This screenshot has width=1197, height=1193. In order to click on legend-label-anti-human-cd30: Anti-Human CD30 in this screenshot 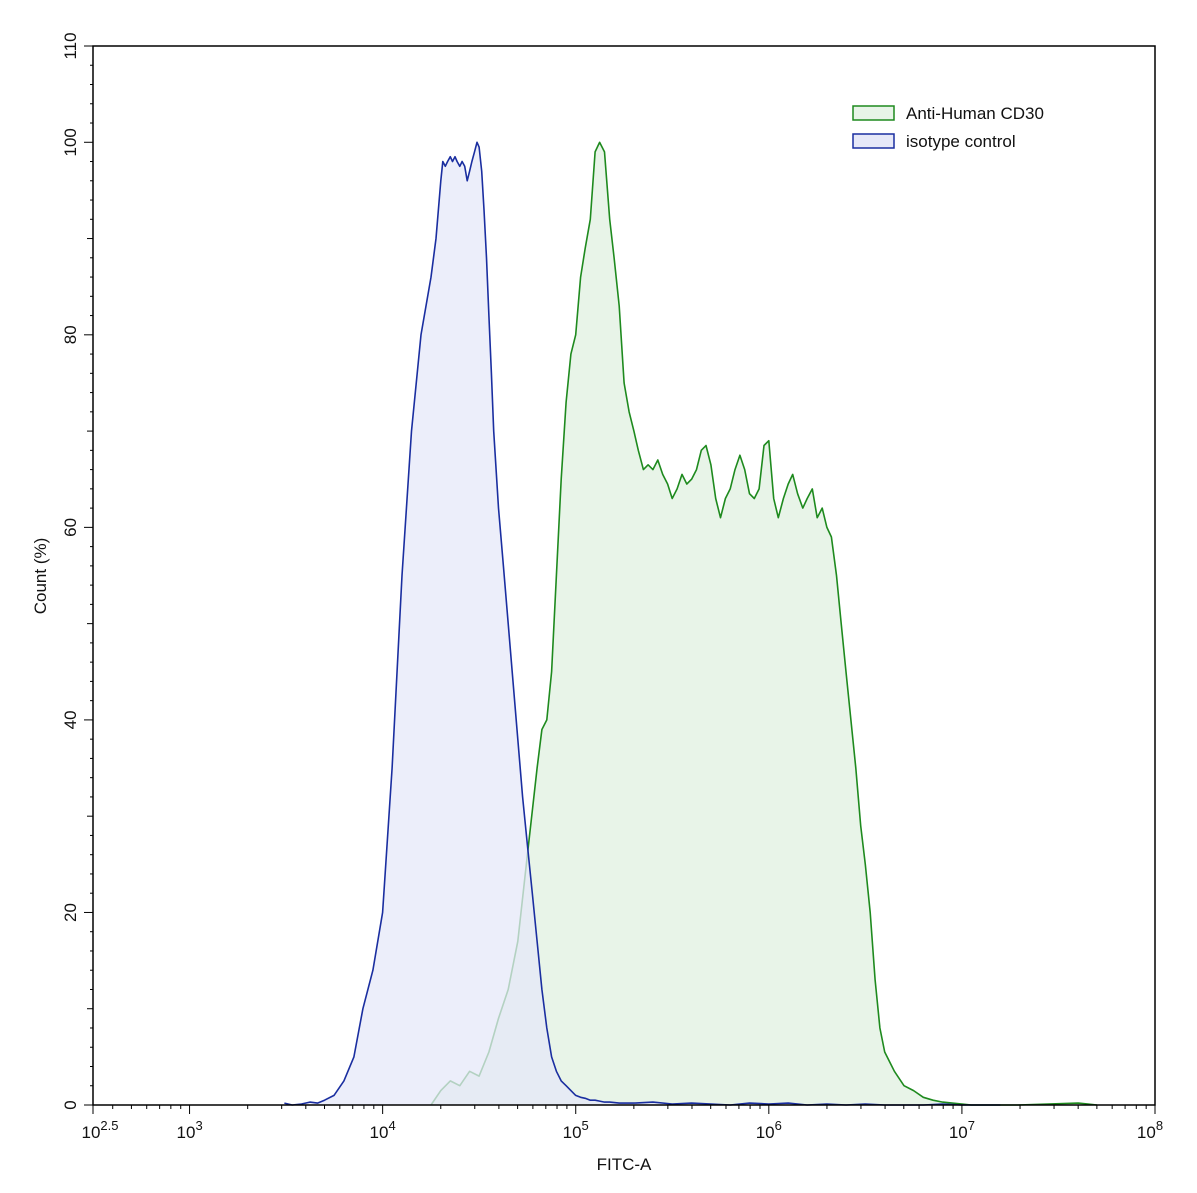, I will do `click(975, 113)`.